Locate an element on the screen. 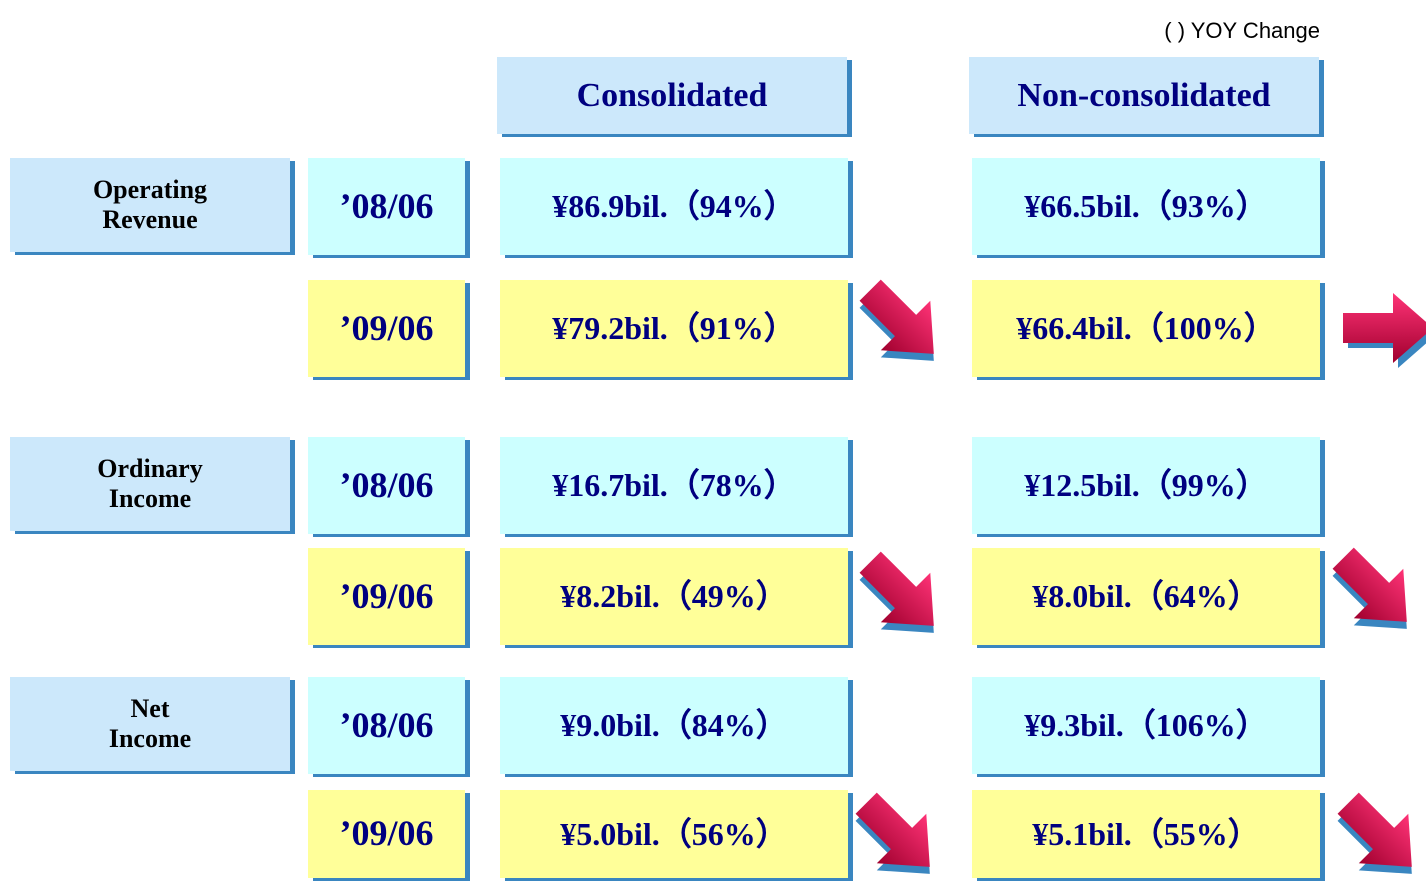  value: ¥5.0bil.（56%） is located at coordinates (674, 833).